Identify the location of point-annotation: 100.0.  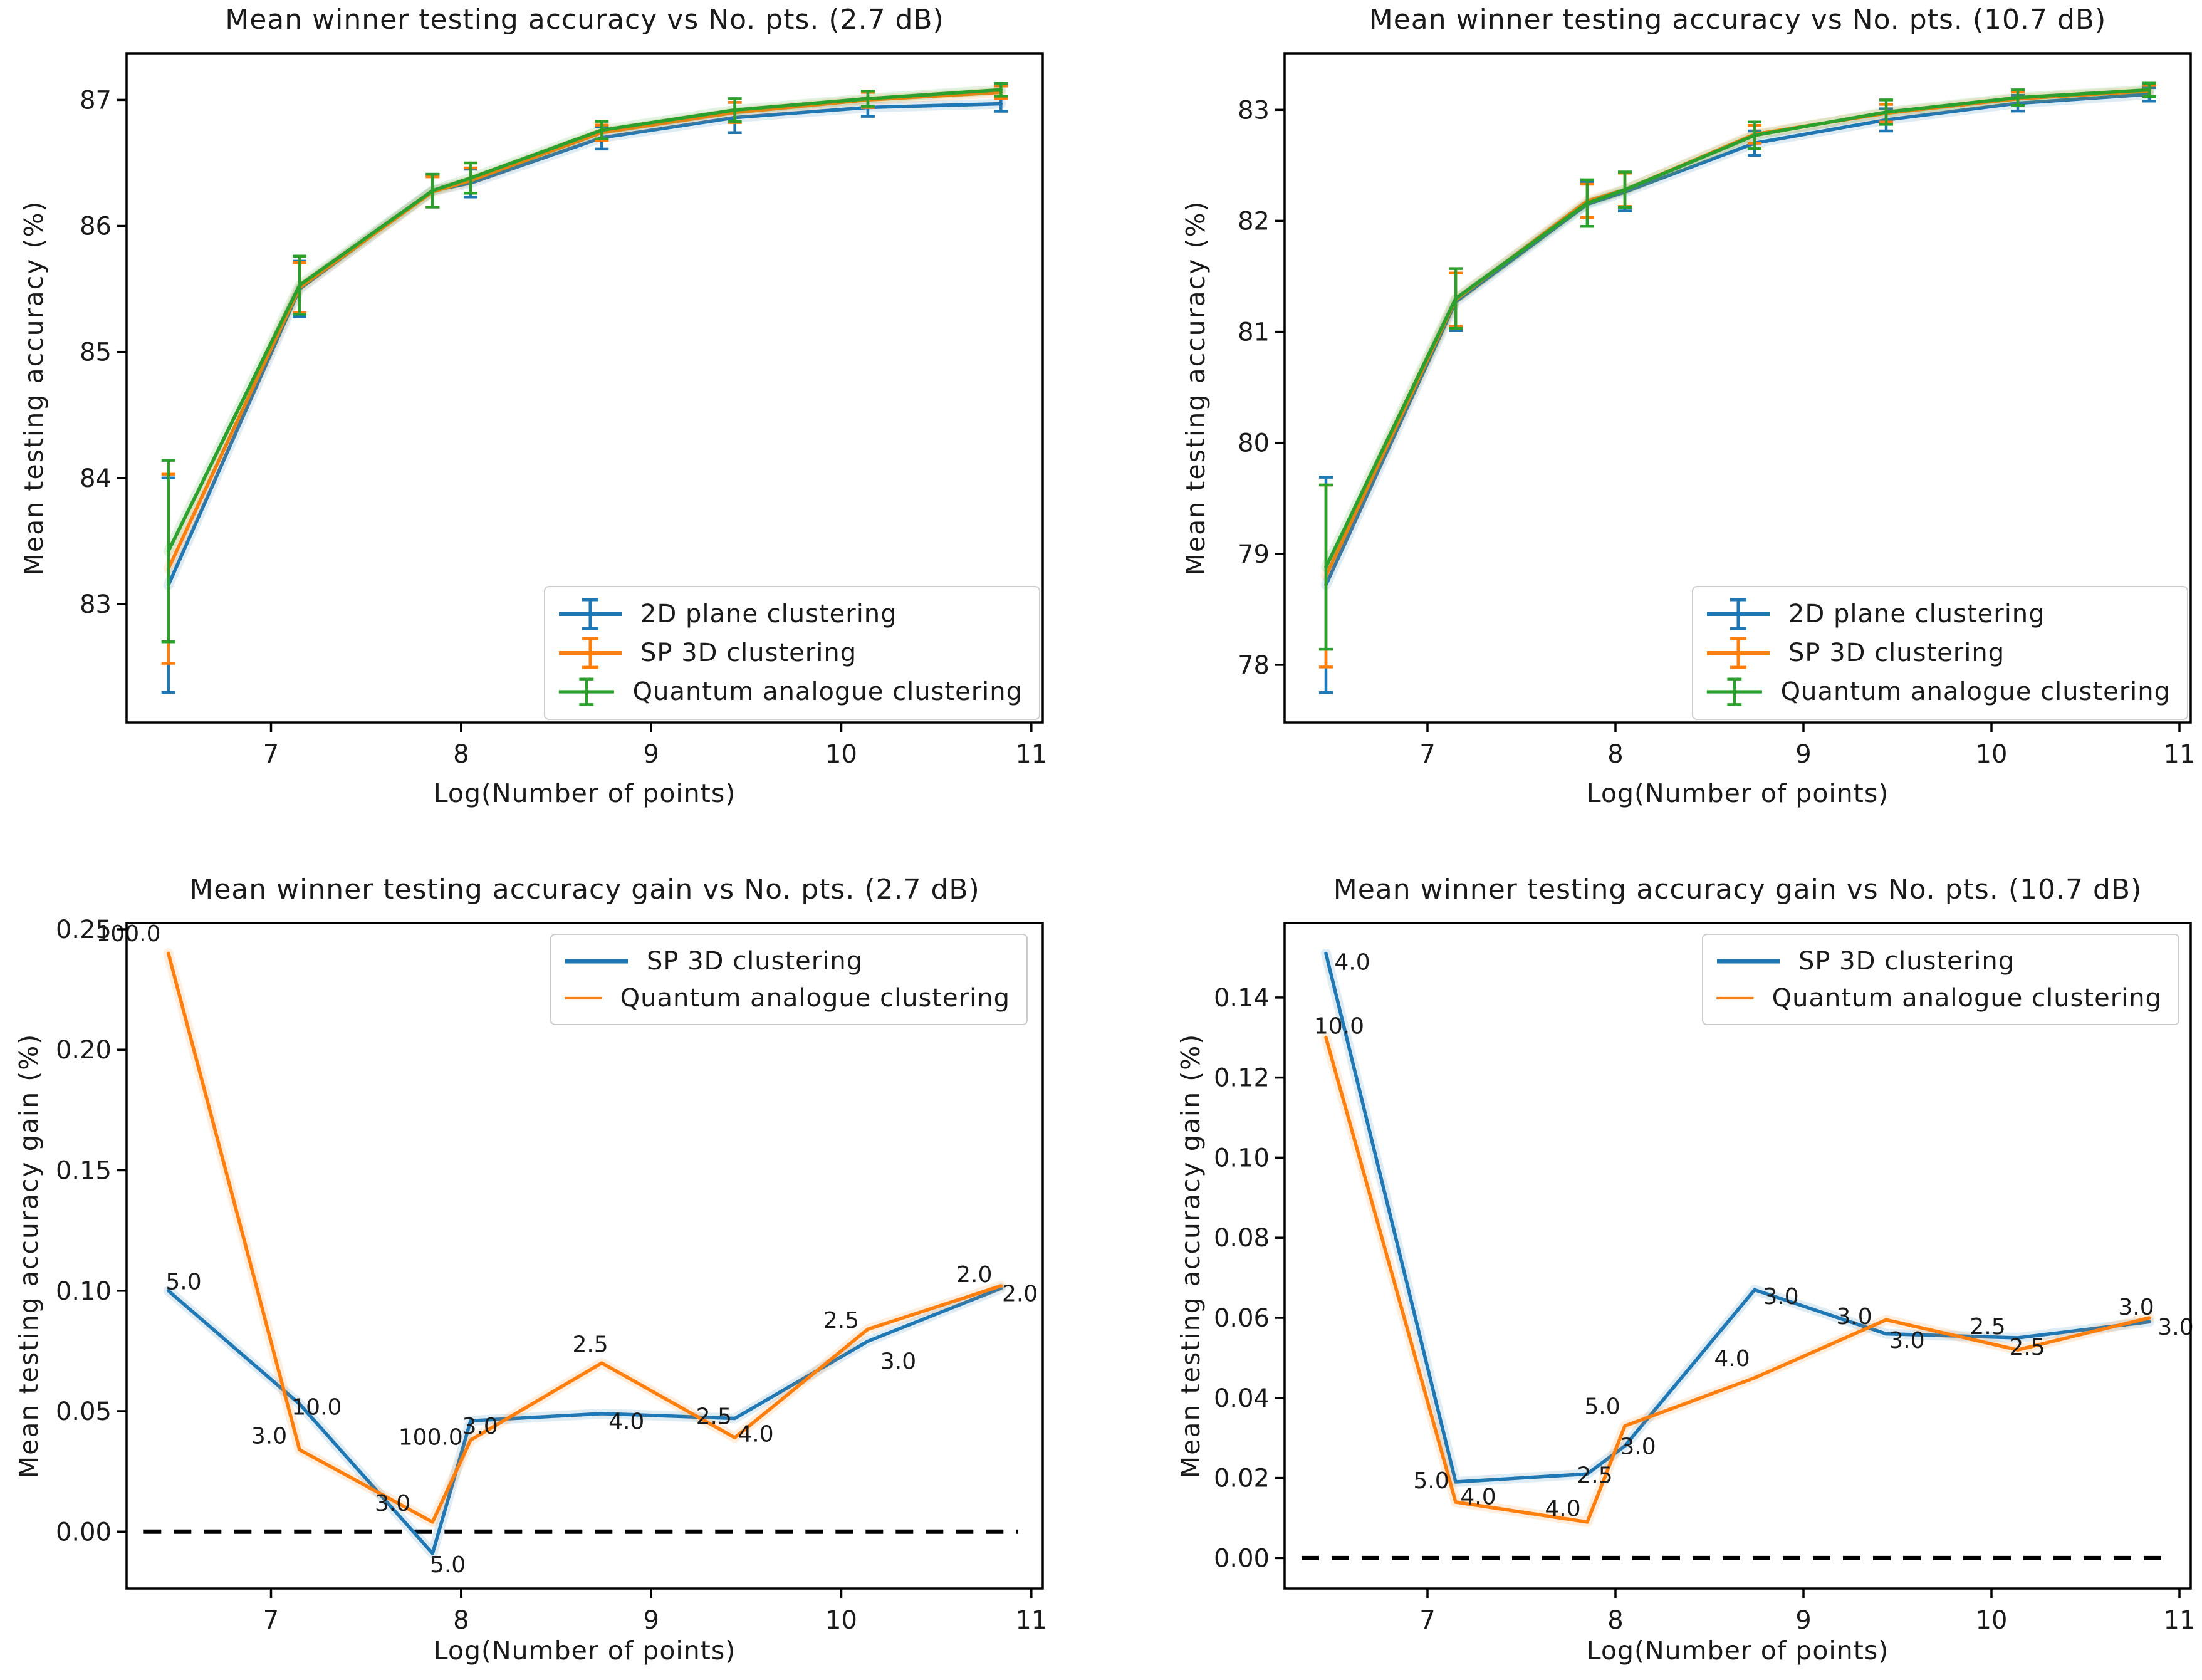
(128, 934).